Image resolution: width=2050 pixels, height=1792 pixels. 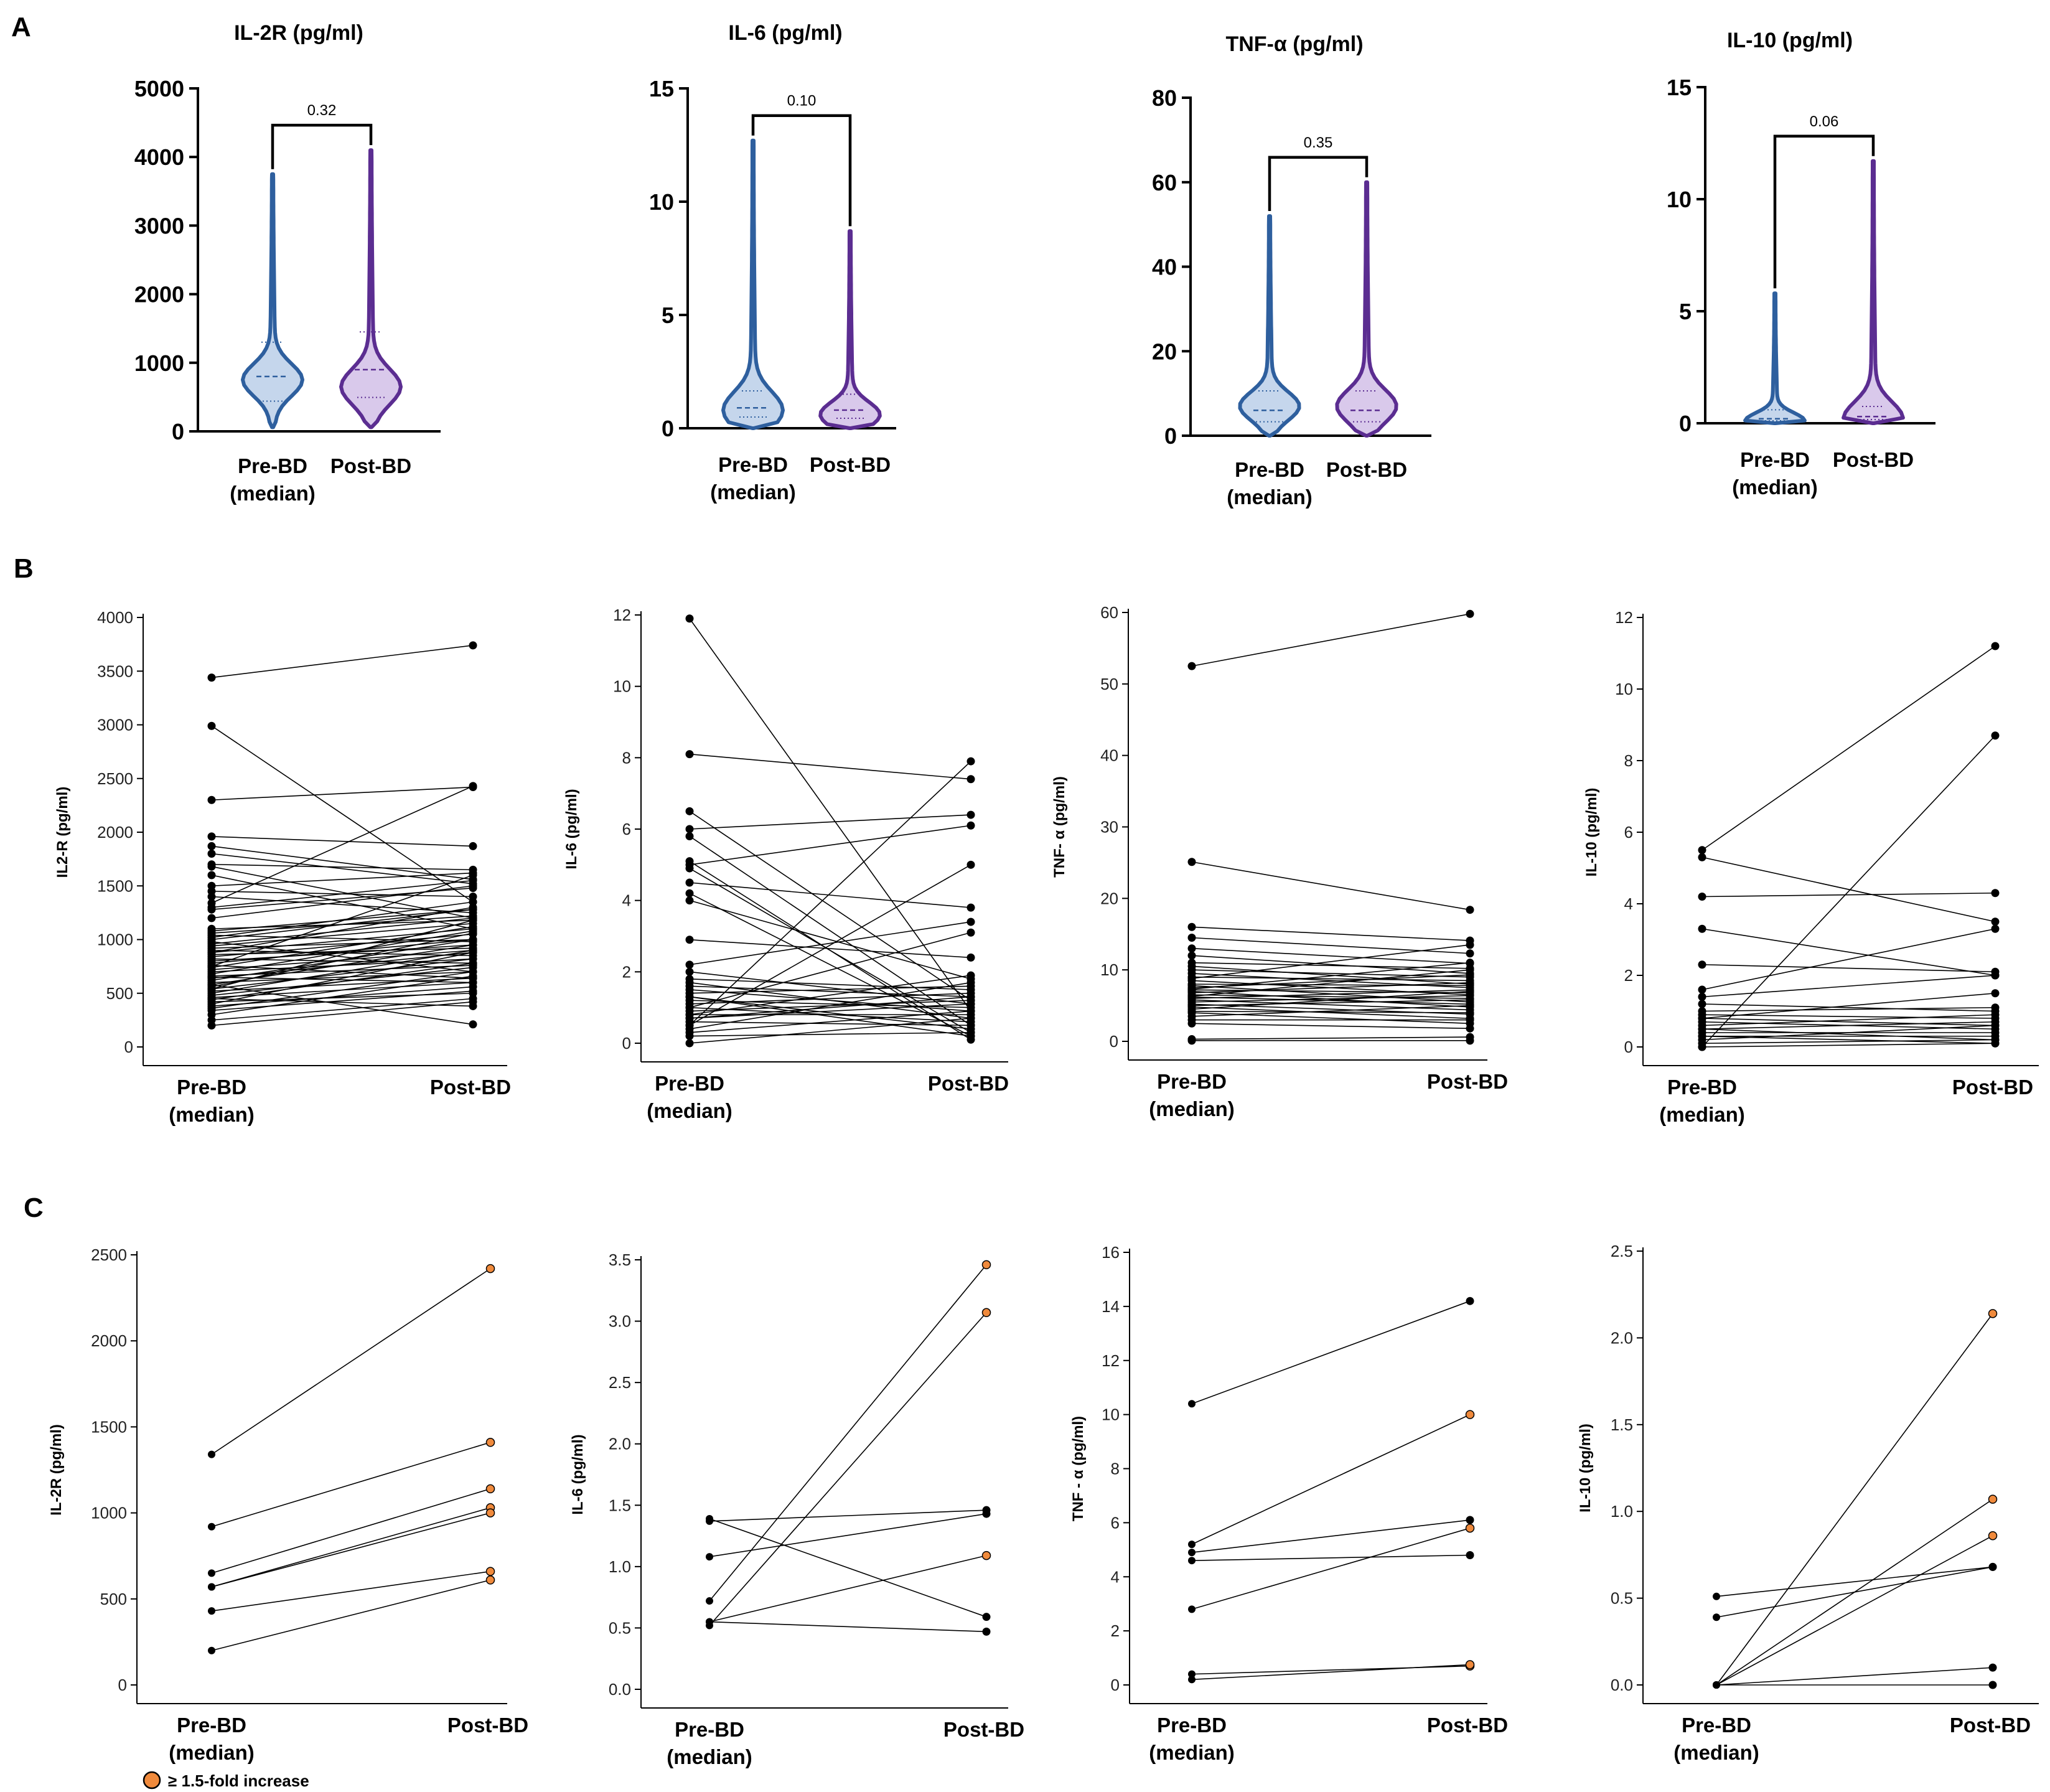 What do you see at coordinates (115, 617) in the screenshot?
I see `y-tick-label: 4000` at bounding box center [115, 617].